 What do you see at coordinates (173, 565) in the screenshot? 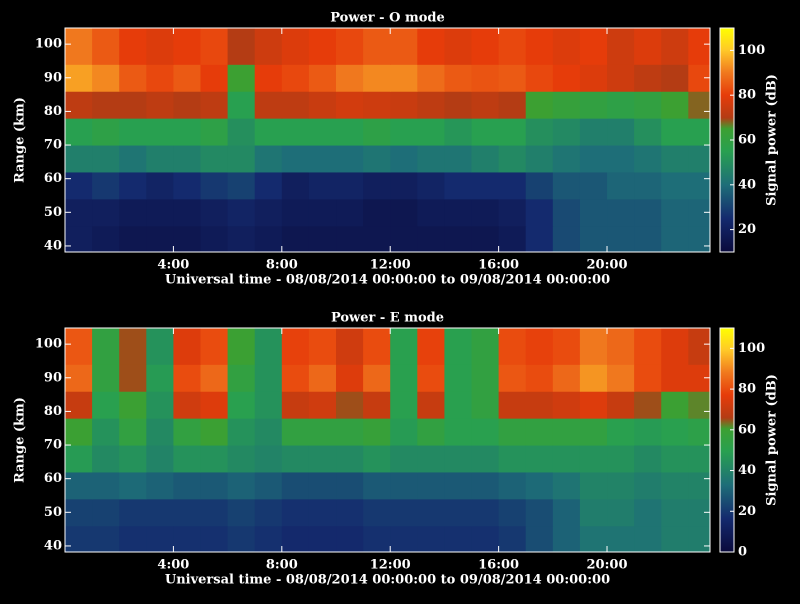
I see `x-tick-label: 4:00` at bounding box center [173, 565].